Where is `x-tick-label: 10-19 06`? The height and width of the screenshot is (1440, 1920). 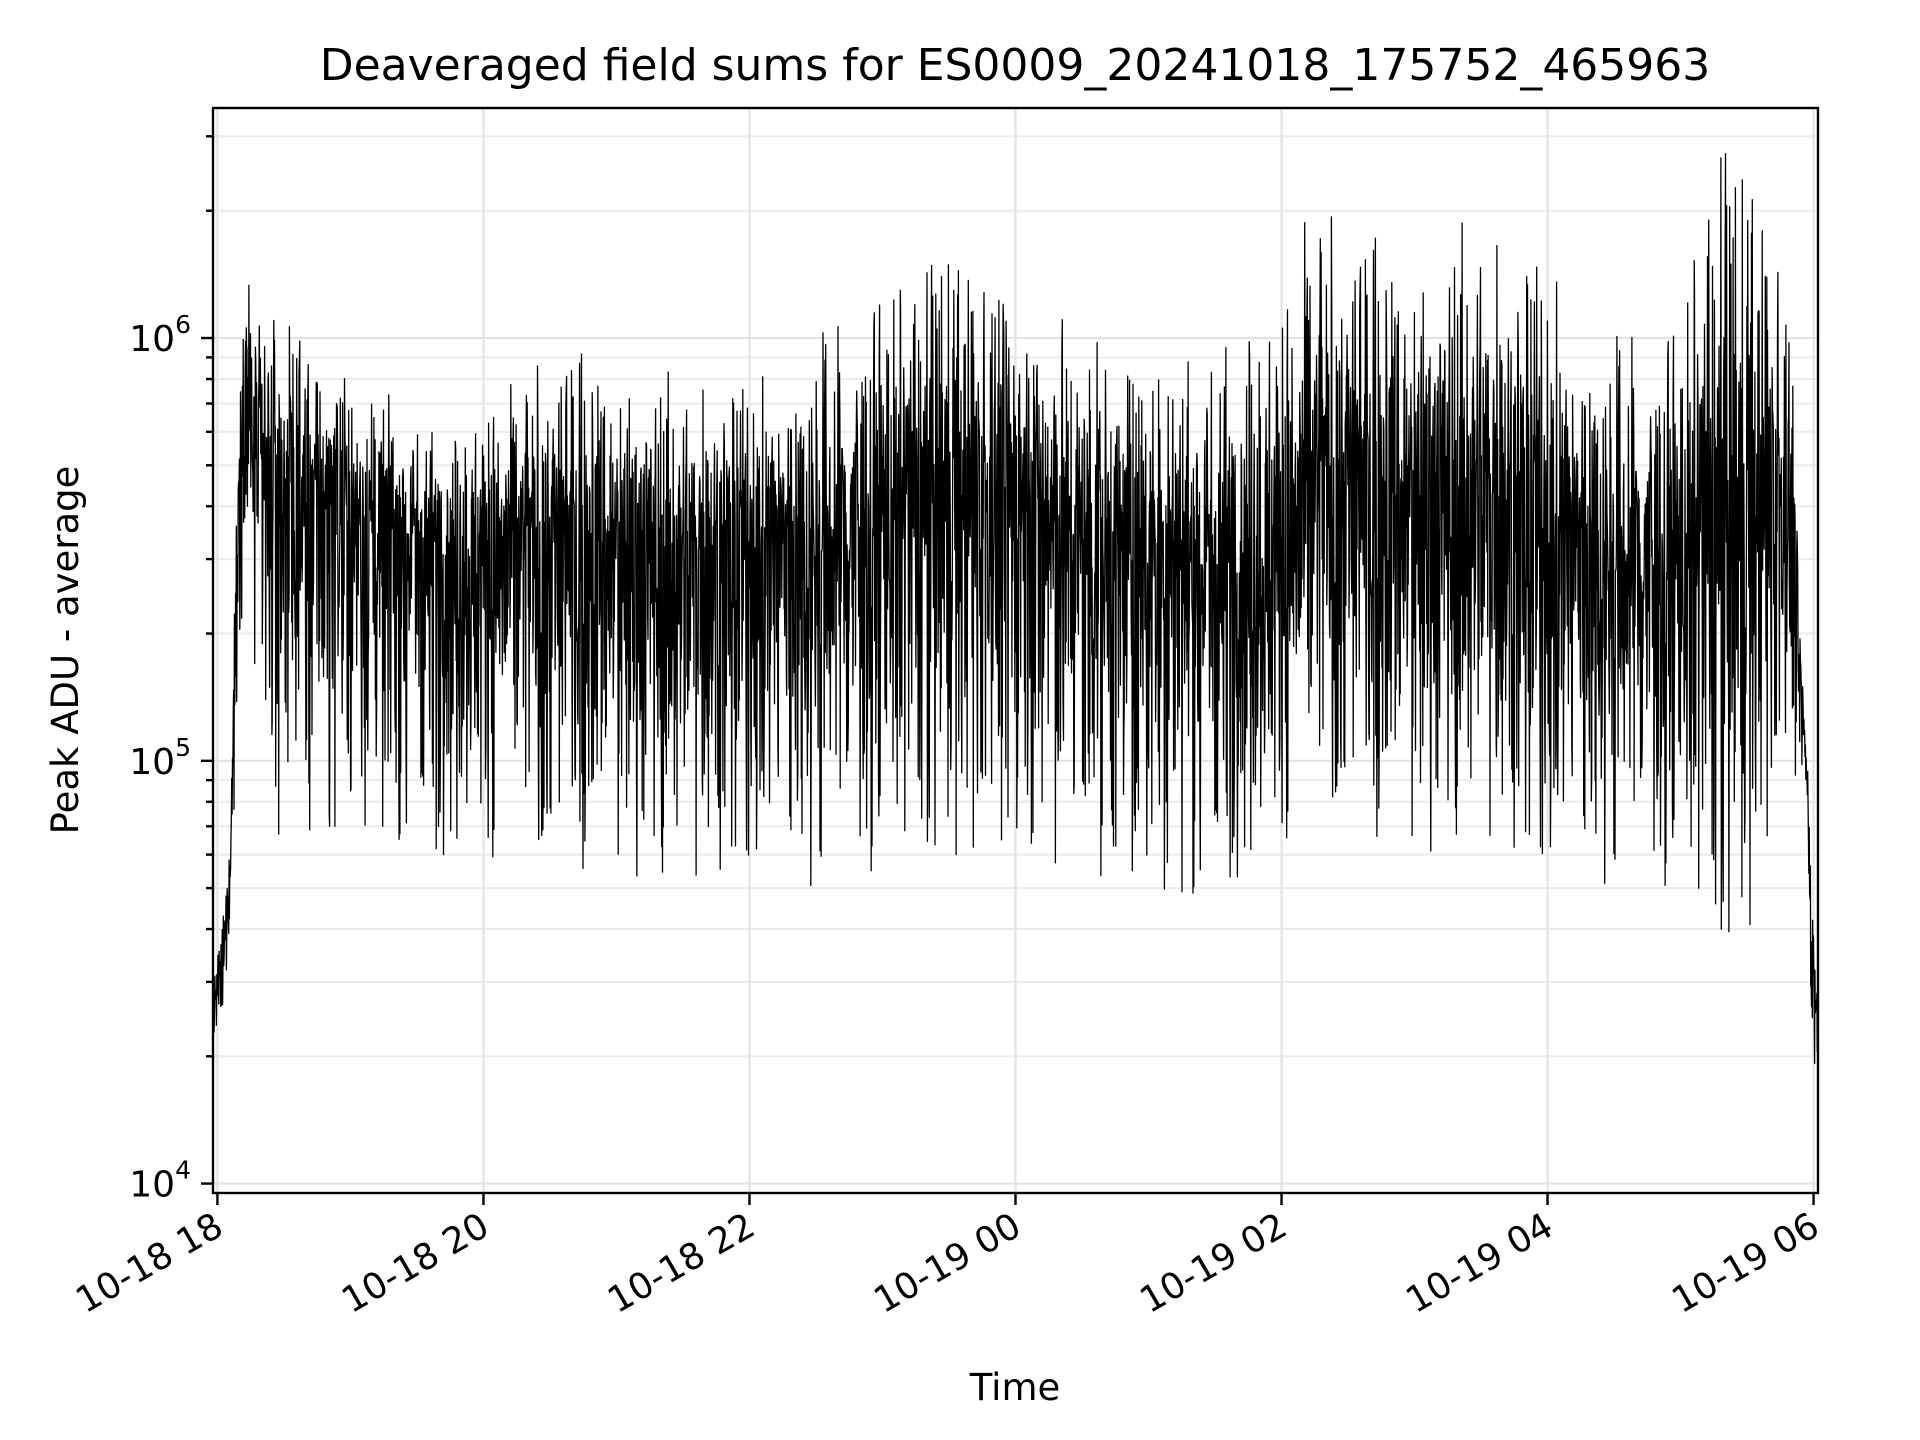
x-tick-label: 10-19 06 is located at coordinates (1745, 1263).